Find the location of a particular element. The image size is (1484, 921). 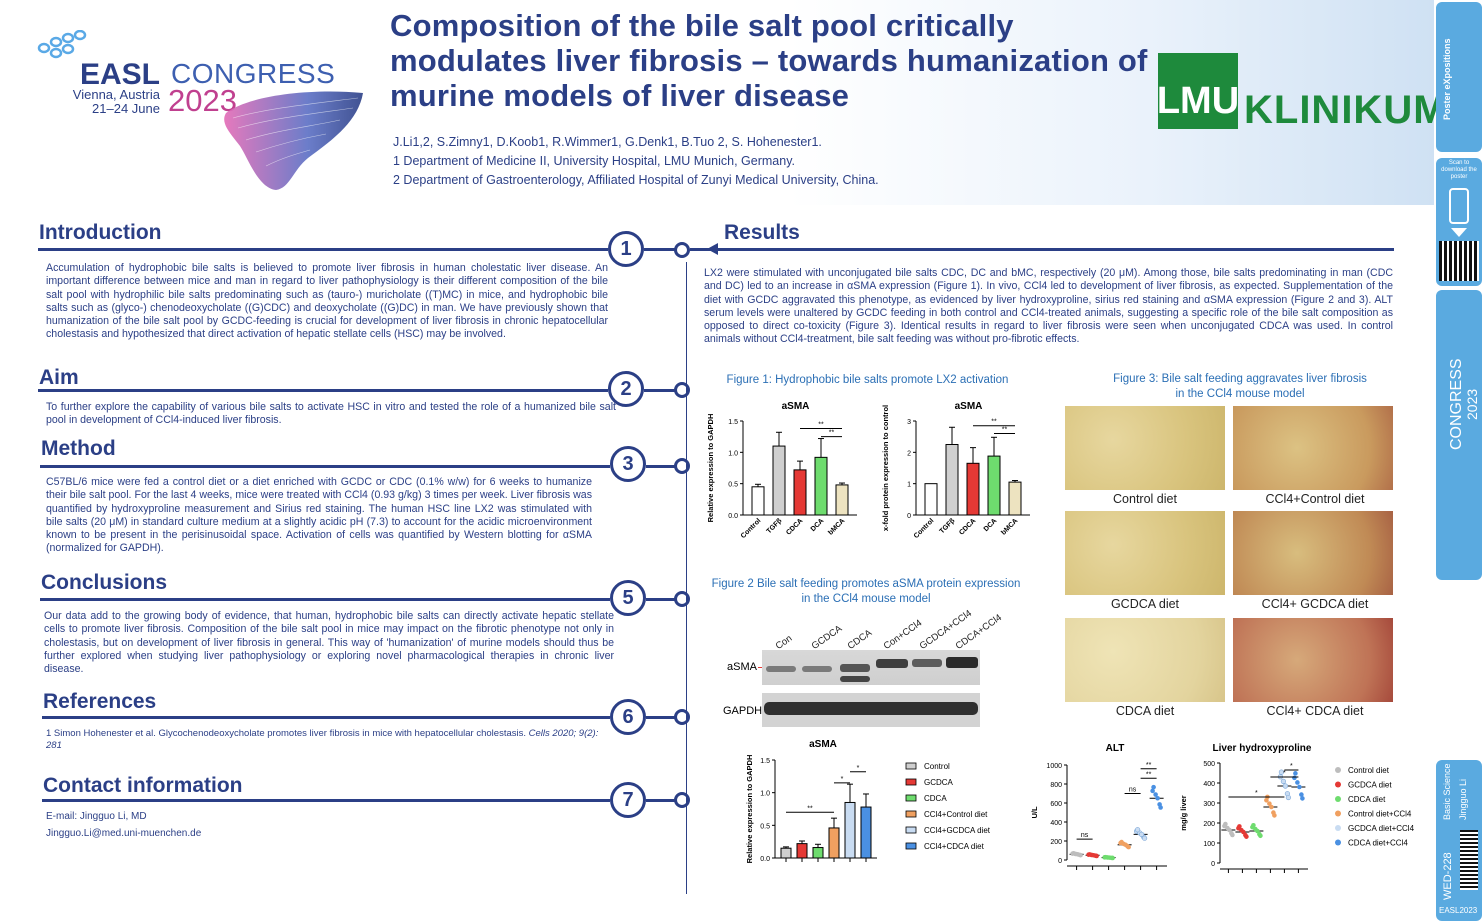

contact-email-link: Jingguo.Li@med.uni-muenchen.de is located at coordinates (124, 833).